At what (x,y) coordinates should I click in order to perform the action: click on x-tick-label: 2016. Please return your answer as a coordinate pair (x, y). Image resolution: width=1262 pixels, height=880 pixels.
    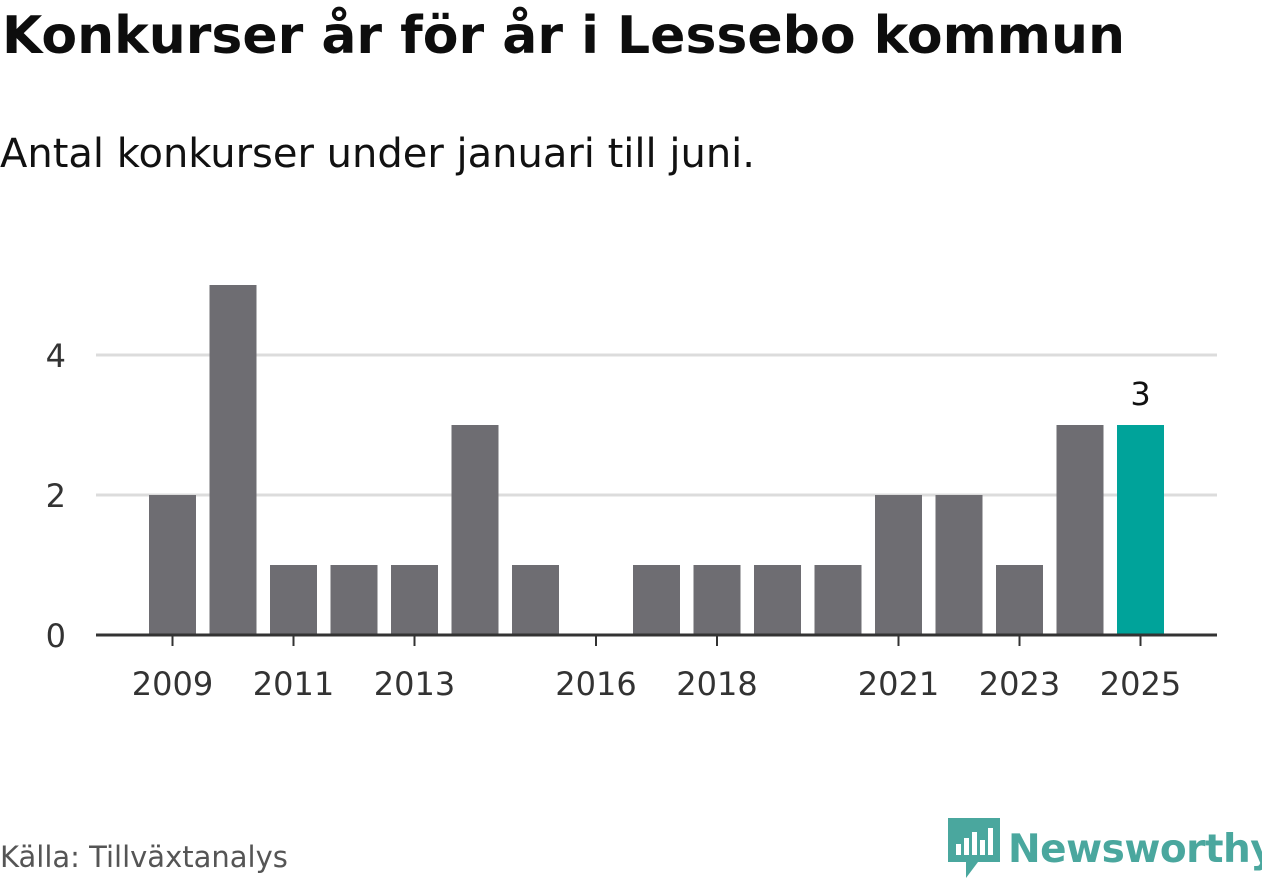
    Looking at the image, I should click on (595, 684).